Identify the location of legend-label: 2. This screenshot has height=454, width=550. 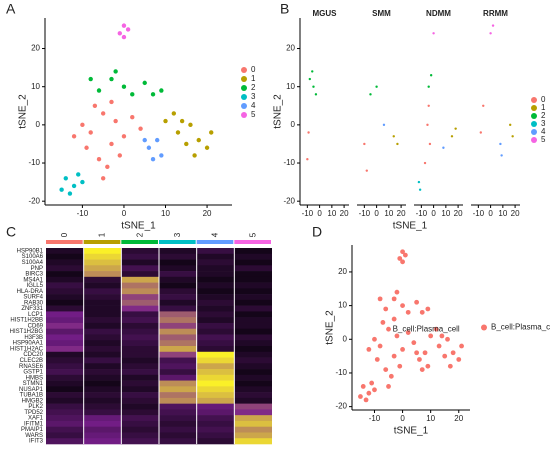
(253, 87).